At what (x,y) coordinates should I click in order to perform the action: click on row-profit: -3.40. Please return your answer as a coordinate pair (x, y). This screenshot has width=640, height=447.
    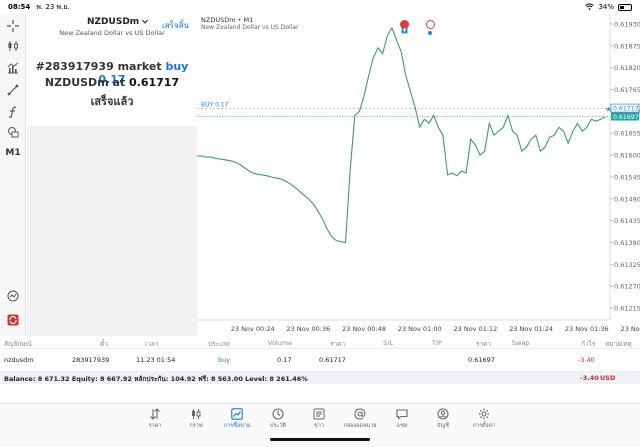
    Looking at the image, I should click on (586, 360).